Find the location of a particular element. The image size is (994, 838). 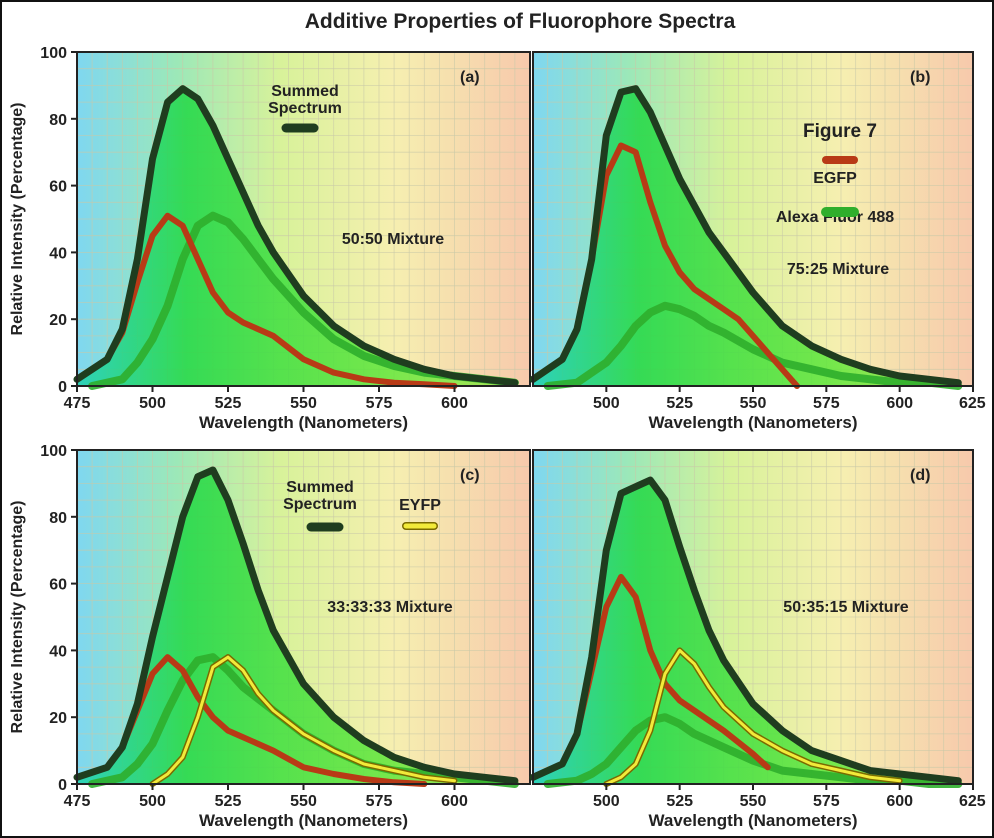

legend-entry-eyfp: EYFP is located at coordinates (420, 513).